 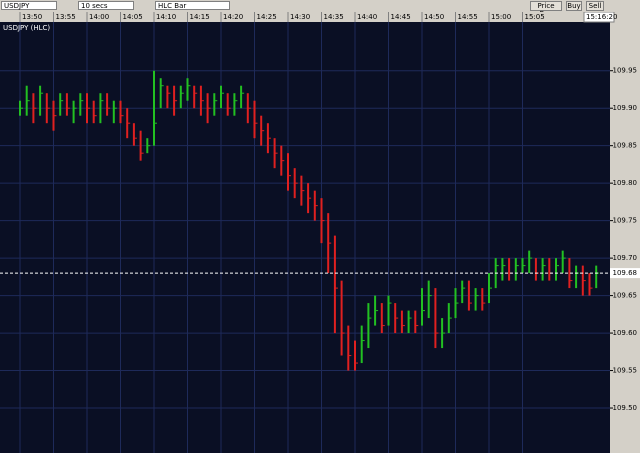 What do you see at coordinates (106, 5) in the screenshot?
I see `interval-field: 10 secs` at bounding box center [106, 5].